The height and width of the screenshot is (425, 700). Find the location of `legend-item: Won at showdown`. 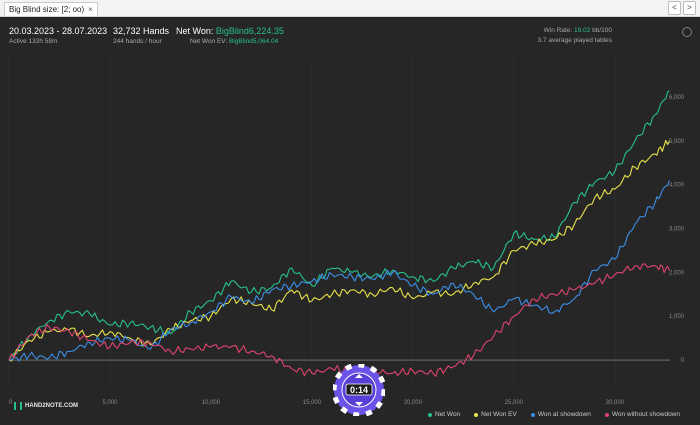

legend-item: Won at showdown is located at coordinates (560, 414).